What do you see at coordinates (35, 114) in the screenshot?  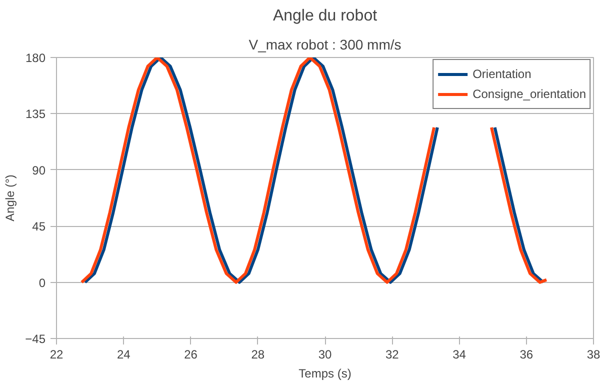 I see `y-tick-label: 135` at bounding box center [35, 114].